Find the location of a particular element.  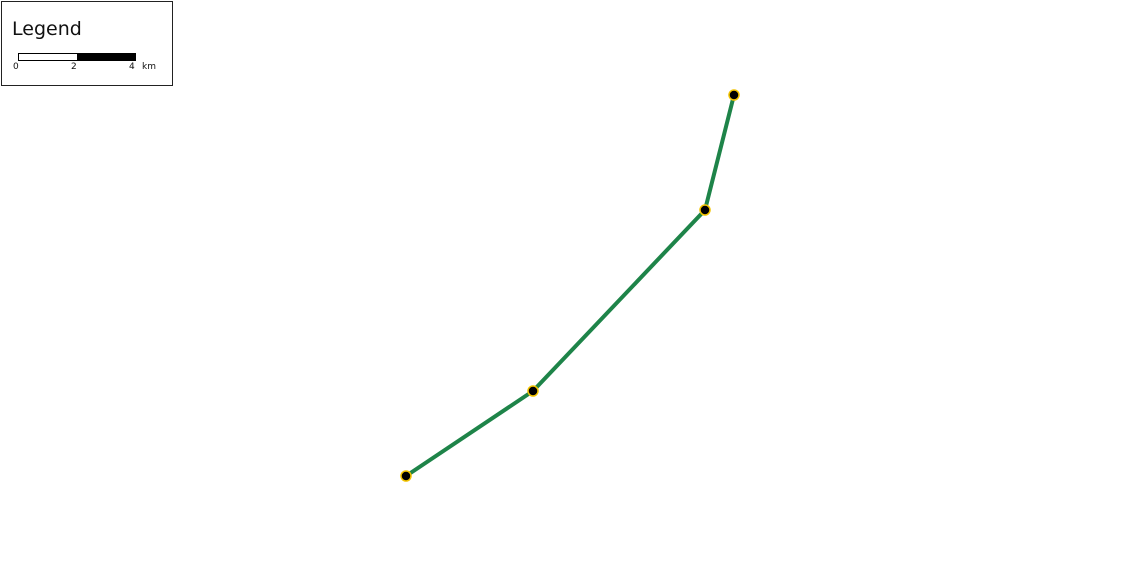

scale-bar-segment-black is located at coordinates (106, 57).